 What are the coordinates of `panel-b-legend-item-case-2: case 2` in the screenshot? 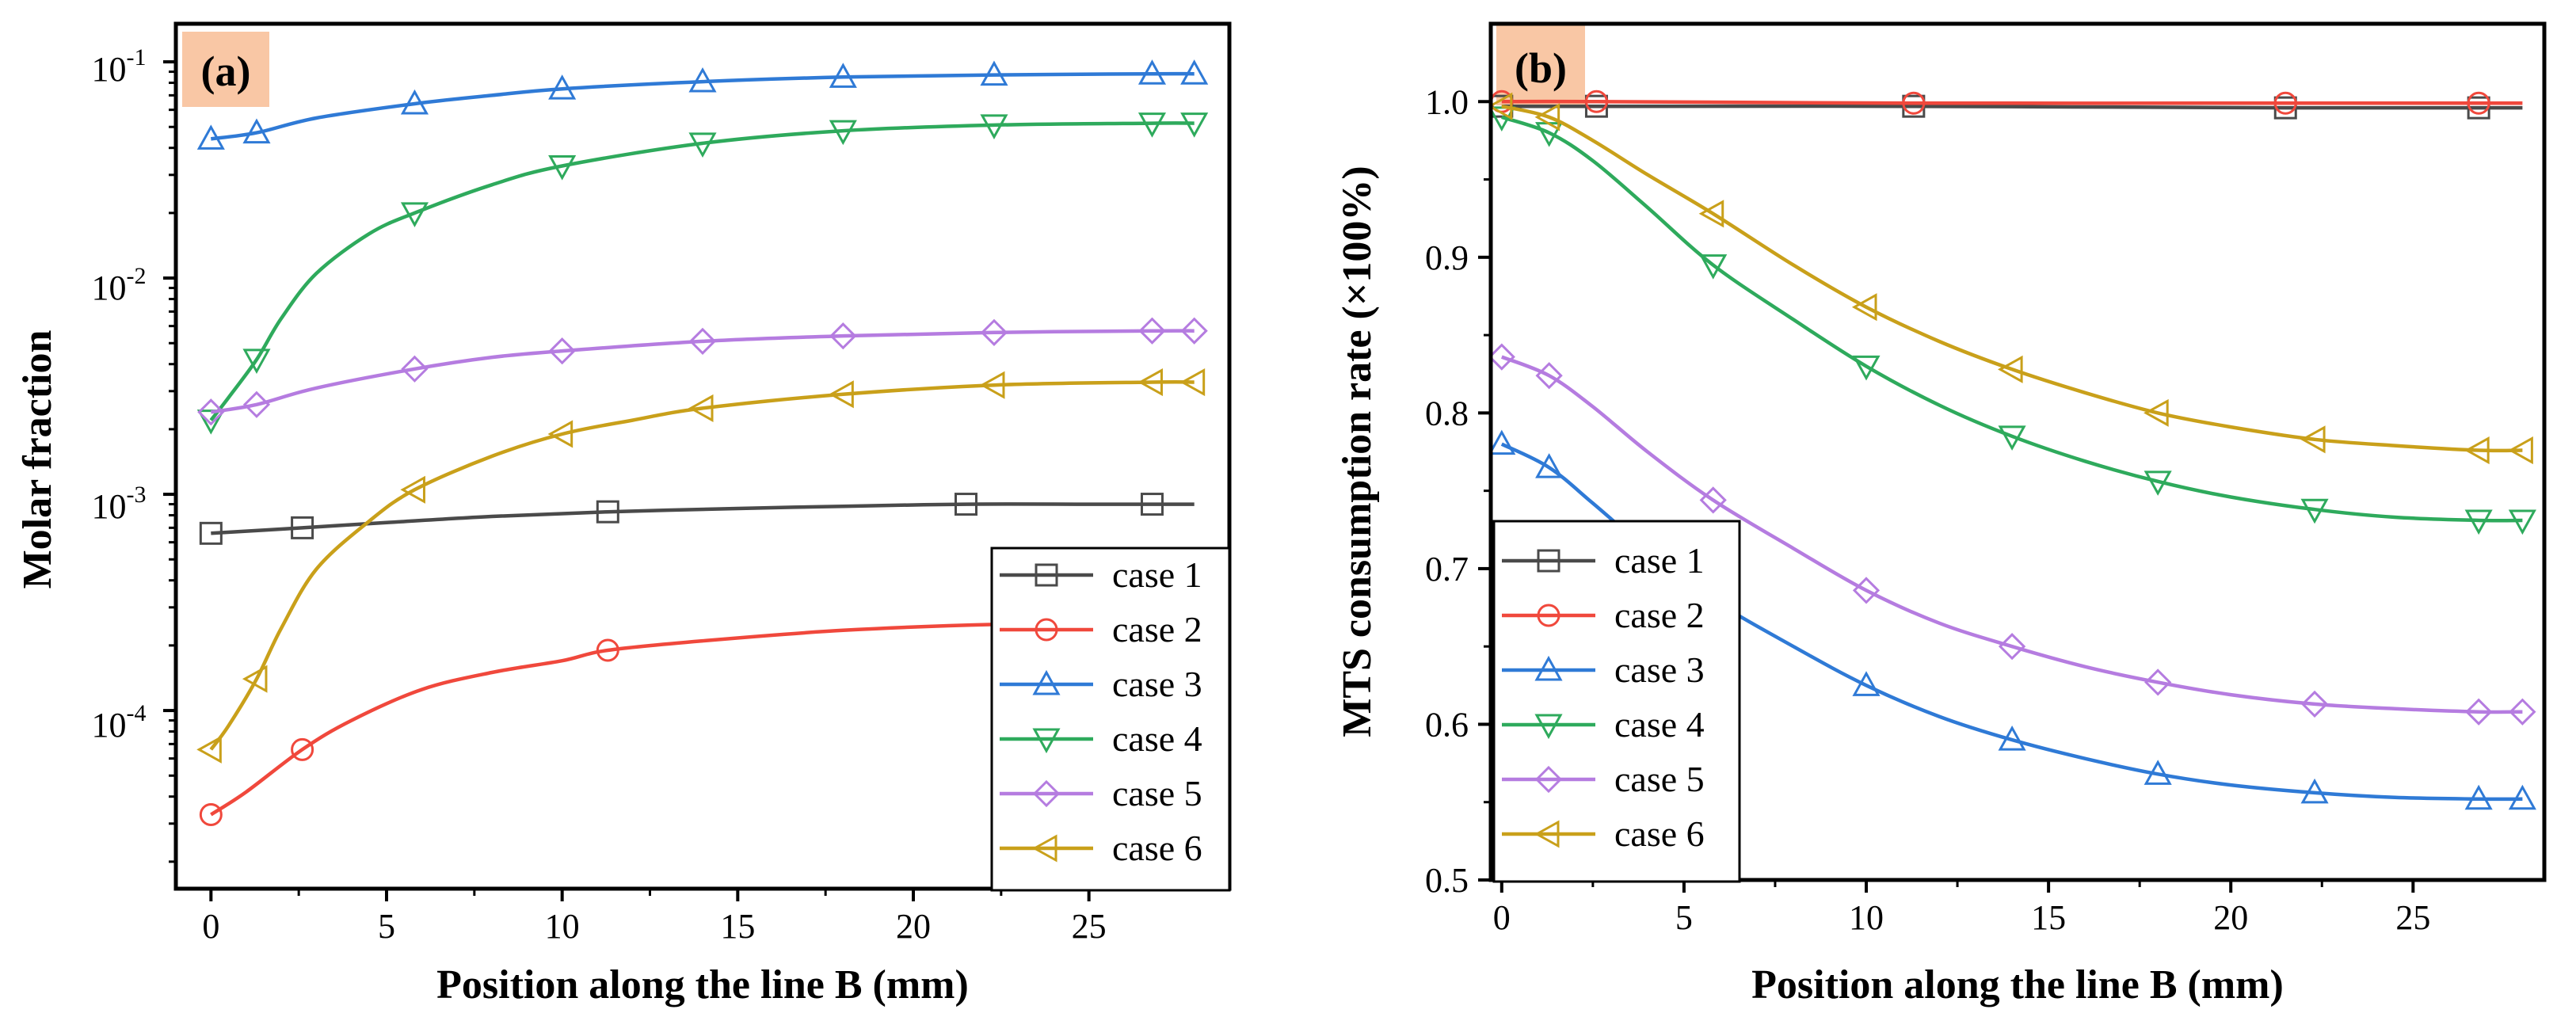 It's located at (1604, 615).